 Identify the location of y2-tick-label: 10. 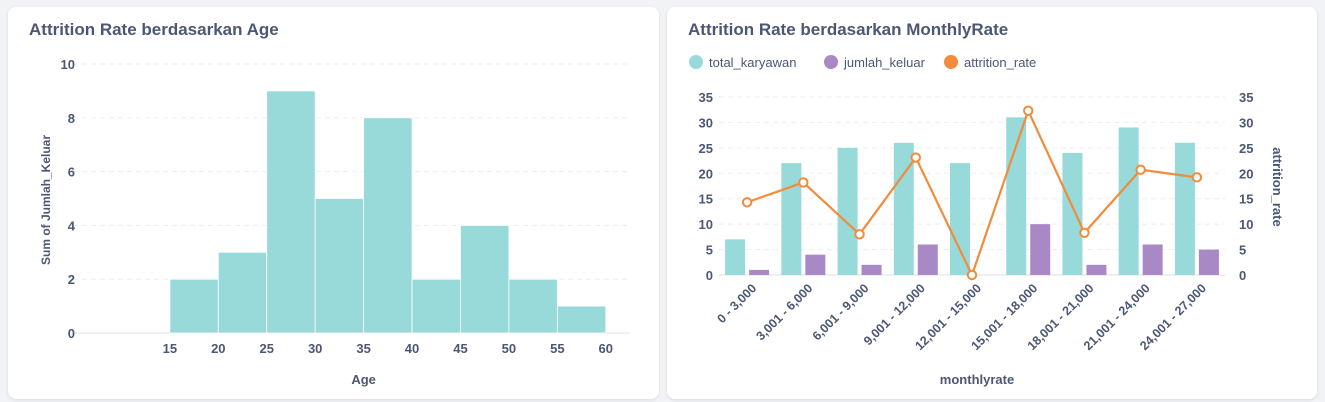
(1246, 224).